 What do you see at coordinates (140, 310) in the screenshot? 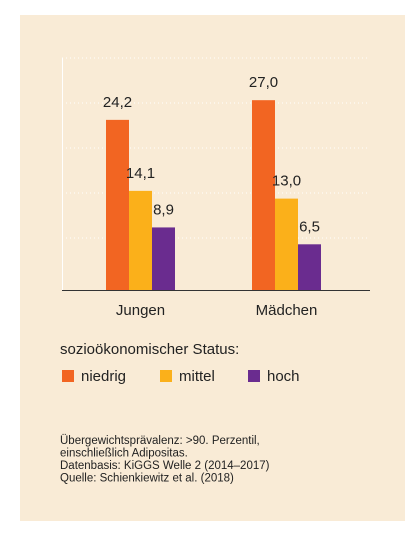
I see `x-tick-label: Jungen` at bounding box center [140, 310].